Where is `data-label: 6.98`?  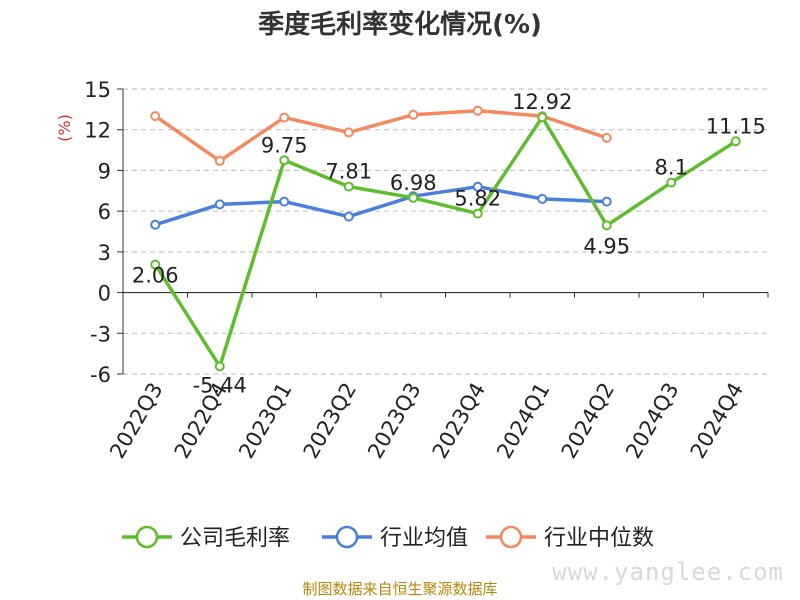 data-label: 6.98 is located at coordinates (413, 183).